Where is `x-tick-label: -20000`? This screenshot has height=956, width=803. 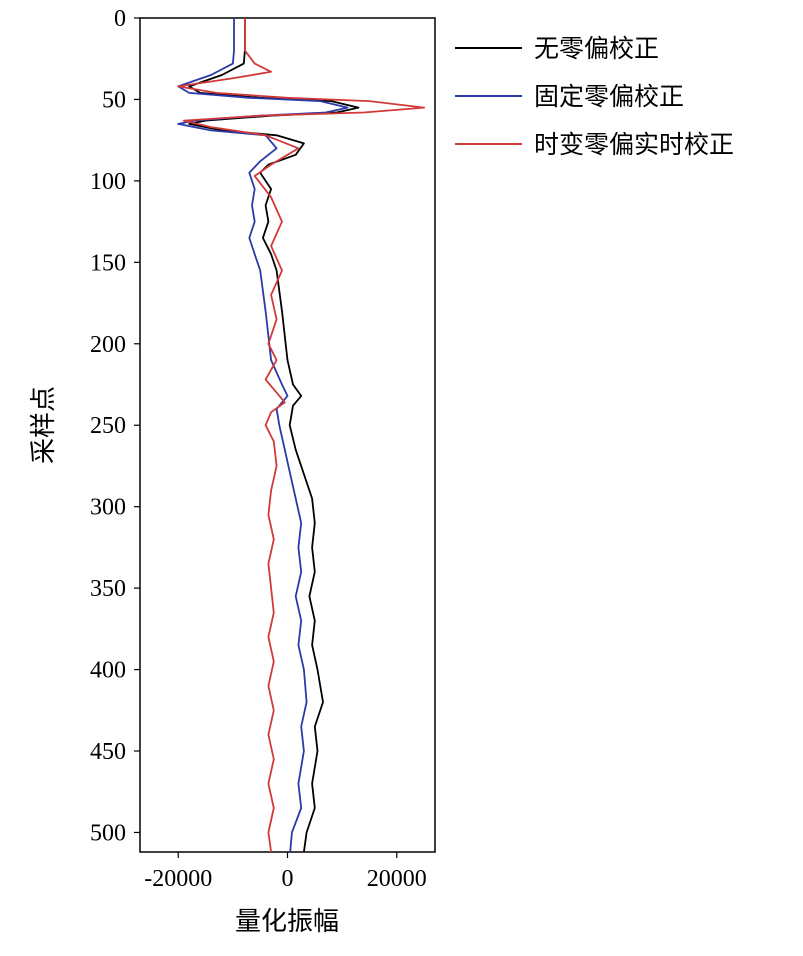
x-tick-label: -20000 is located at coordinates (178, 879).